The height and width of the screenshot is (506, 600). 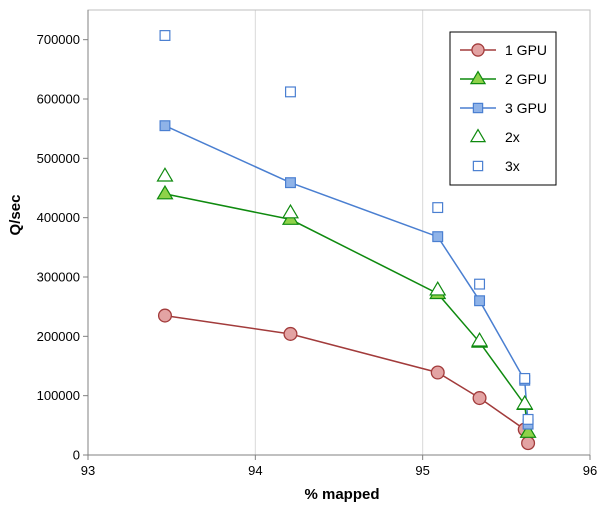 I want to click on legend-label: 3x, so click(x=512, y=166).